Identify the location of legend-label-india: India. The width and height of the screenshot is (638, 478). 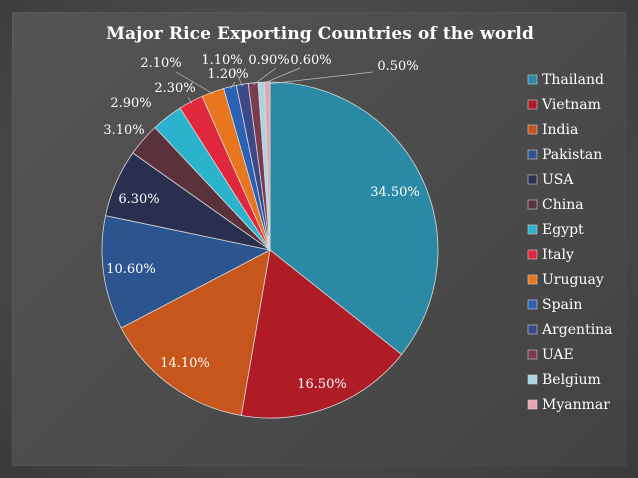
(560, 130).